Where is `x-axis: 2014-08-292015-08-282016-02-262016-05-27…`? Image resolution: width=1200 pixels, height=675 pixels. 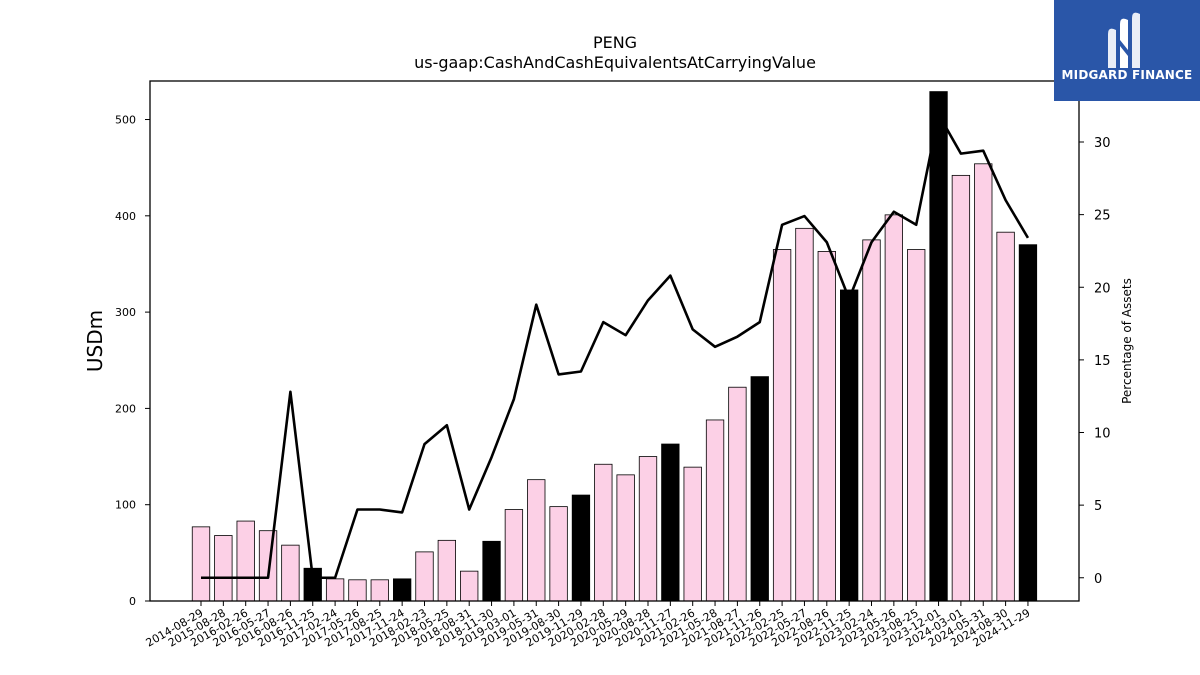 x-axis: 2014-08-292015-08-282016-02-262016-05-27… is located at coordinates (588, 625).